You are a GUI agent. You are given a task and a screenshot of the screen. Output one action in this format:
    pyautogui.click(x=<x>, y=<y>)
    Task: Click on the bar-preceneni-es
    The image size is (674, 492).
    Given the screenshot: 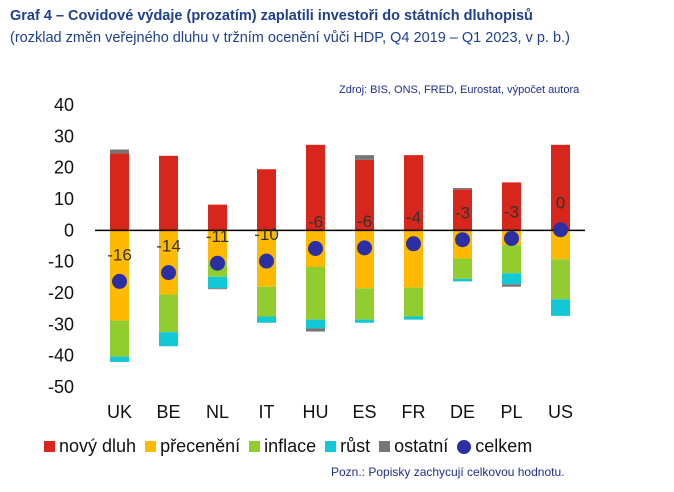 What is the action you would take?
    pyautogui.click(x=364, y=259)
    